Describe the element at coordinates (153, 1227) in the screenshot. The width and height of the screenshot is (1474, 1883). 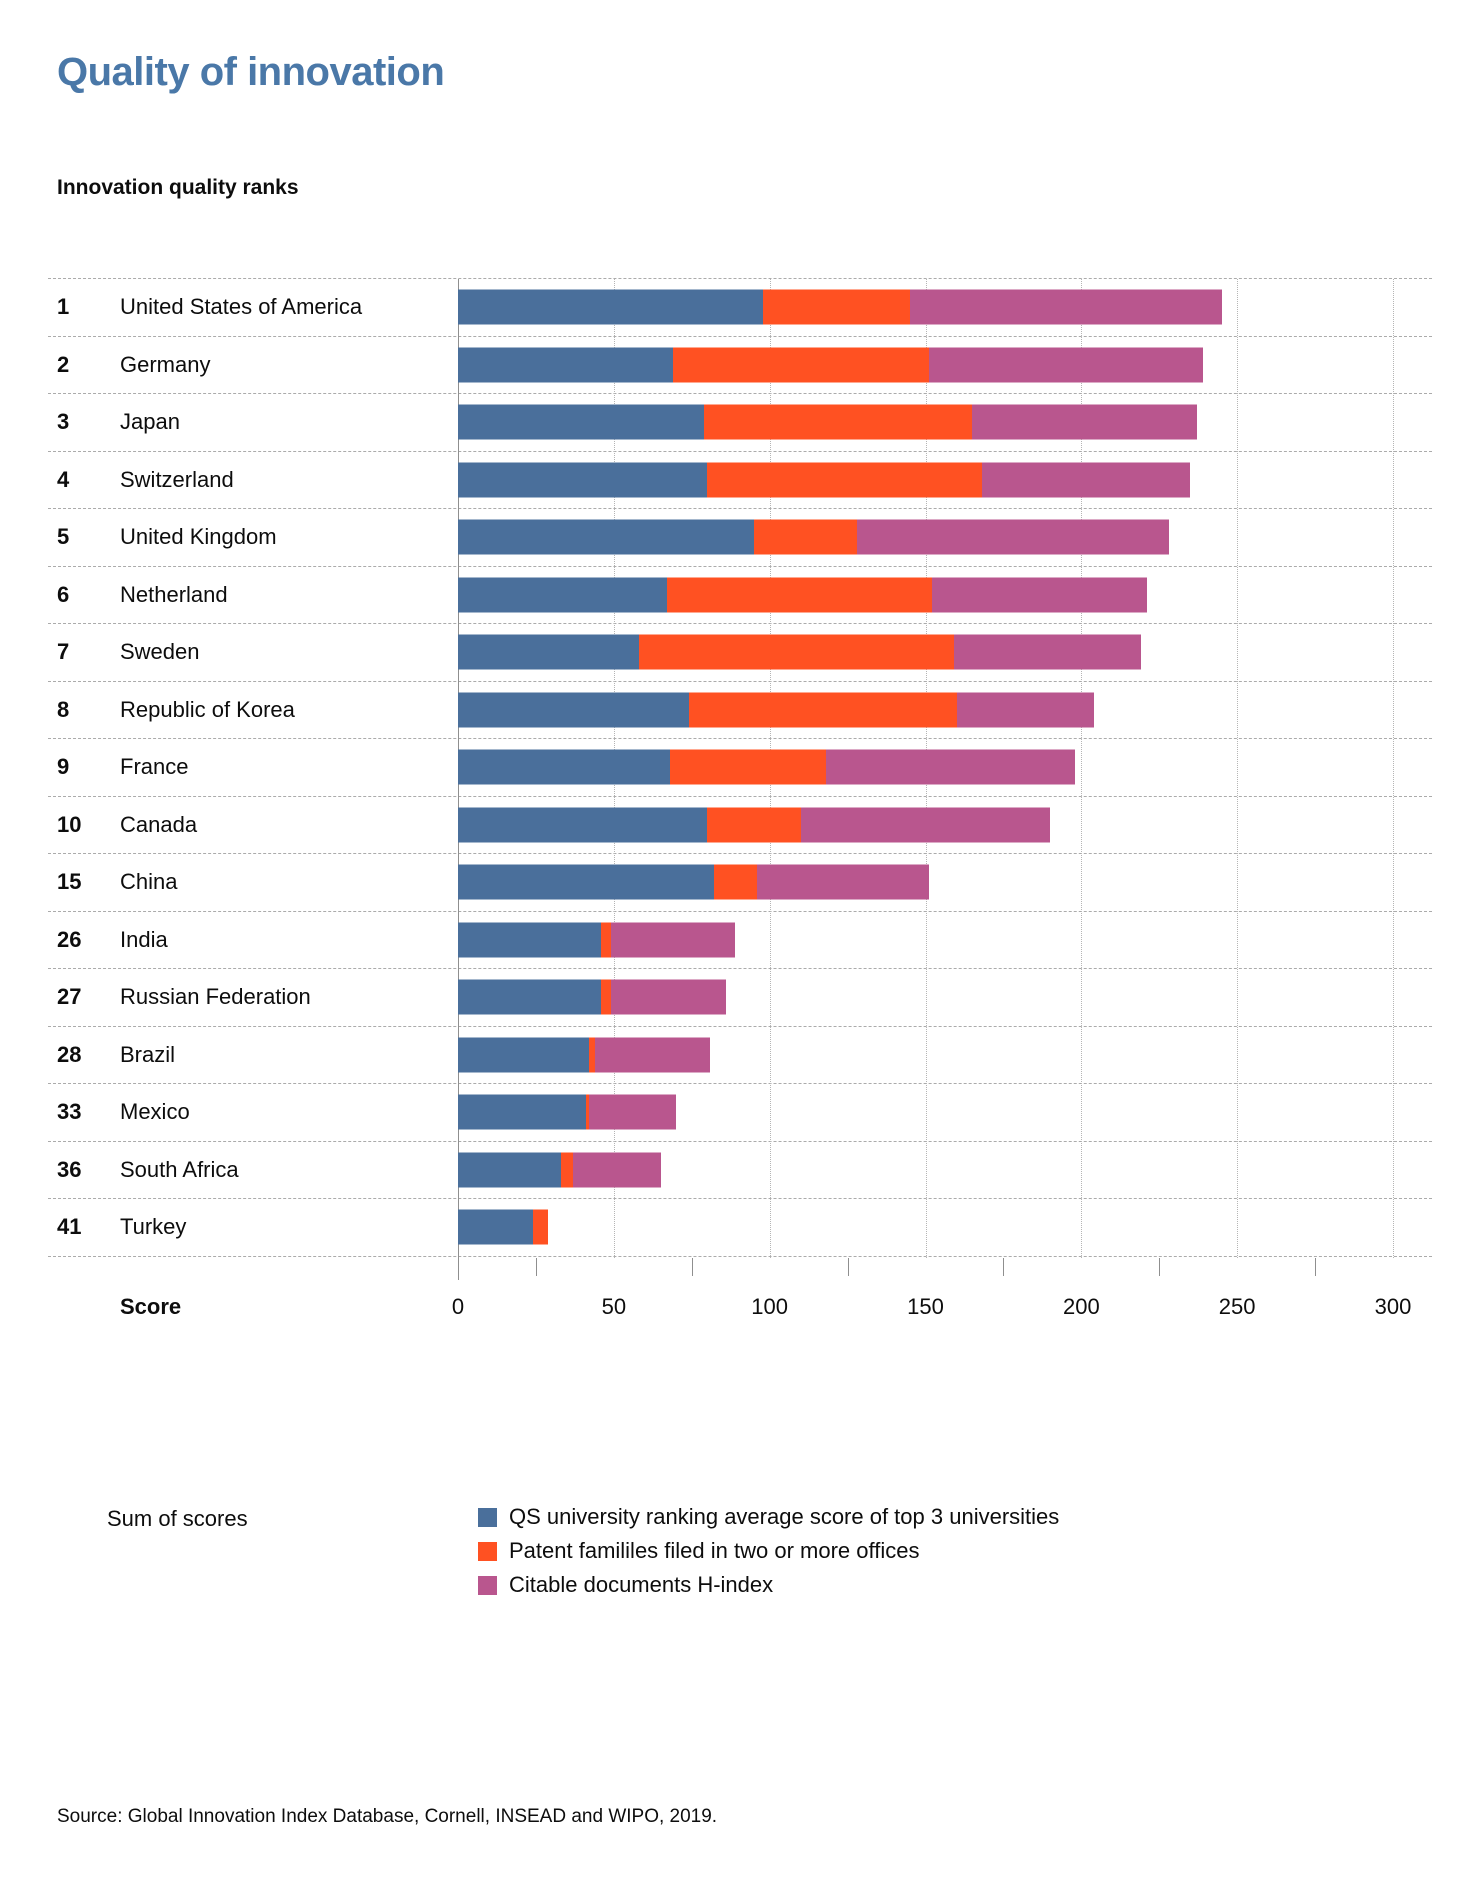
I see `row-country-label: Turkey` at that location.